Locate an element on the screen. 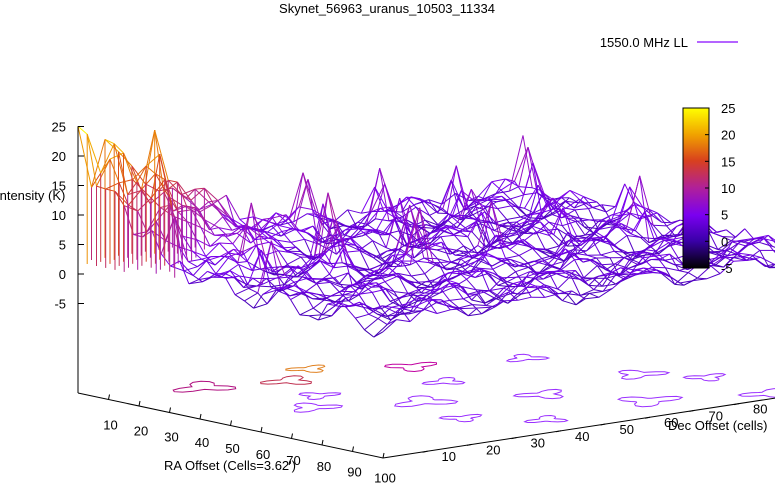  colorbar-tick-label: 5 is located at coordinates (724, 215).